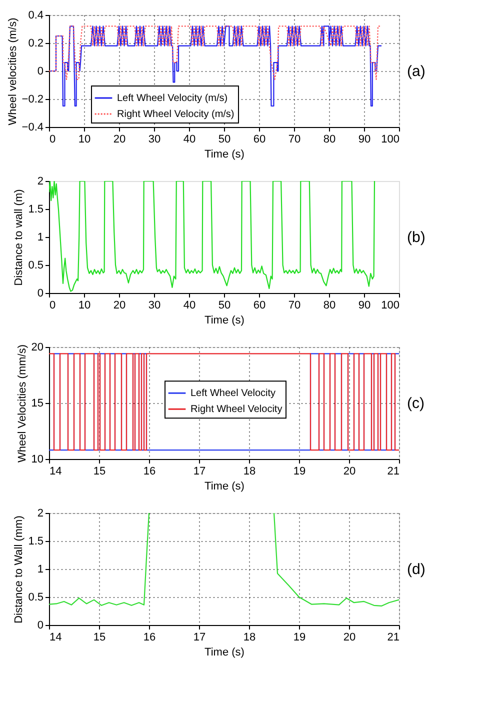 The image size is (483, 702). What do you see at coordinates (19, 237) in the screenshot?
I see `y-axis-title: Distance to wall (m)` at bounding box center [19, 237].